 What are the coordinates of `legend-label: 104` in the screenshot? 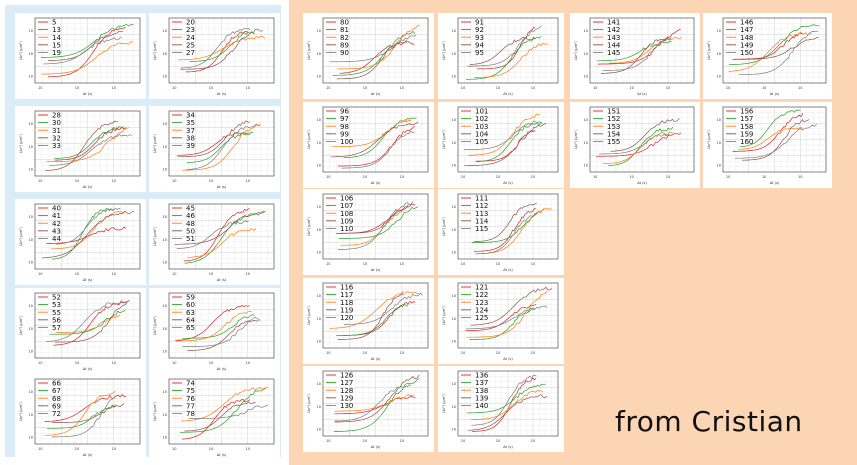 It's located at (482, 134).